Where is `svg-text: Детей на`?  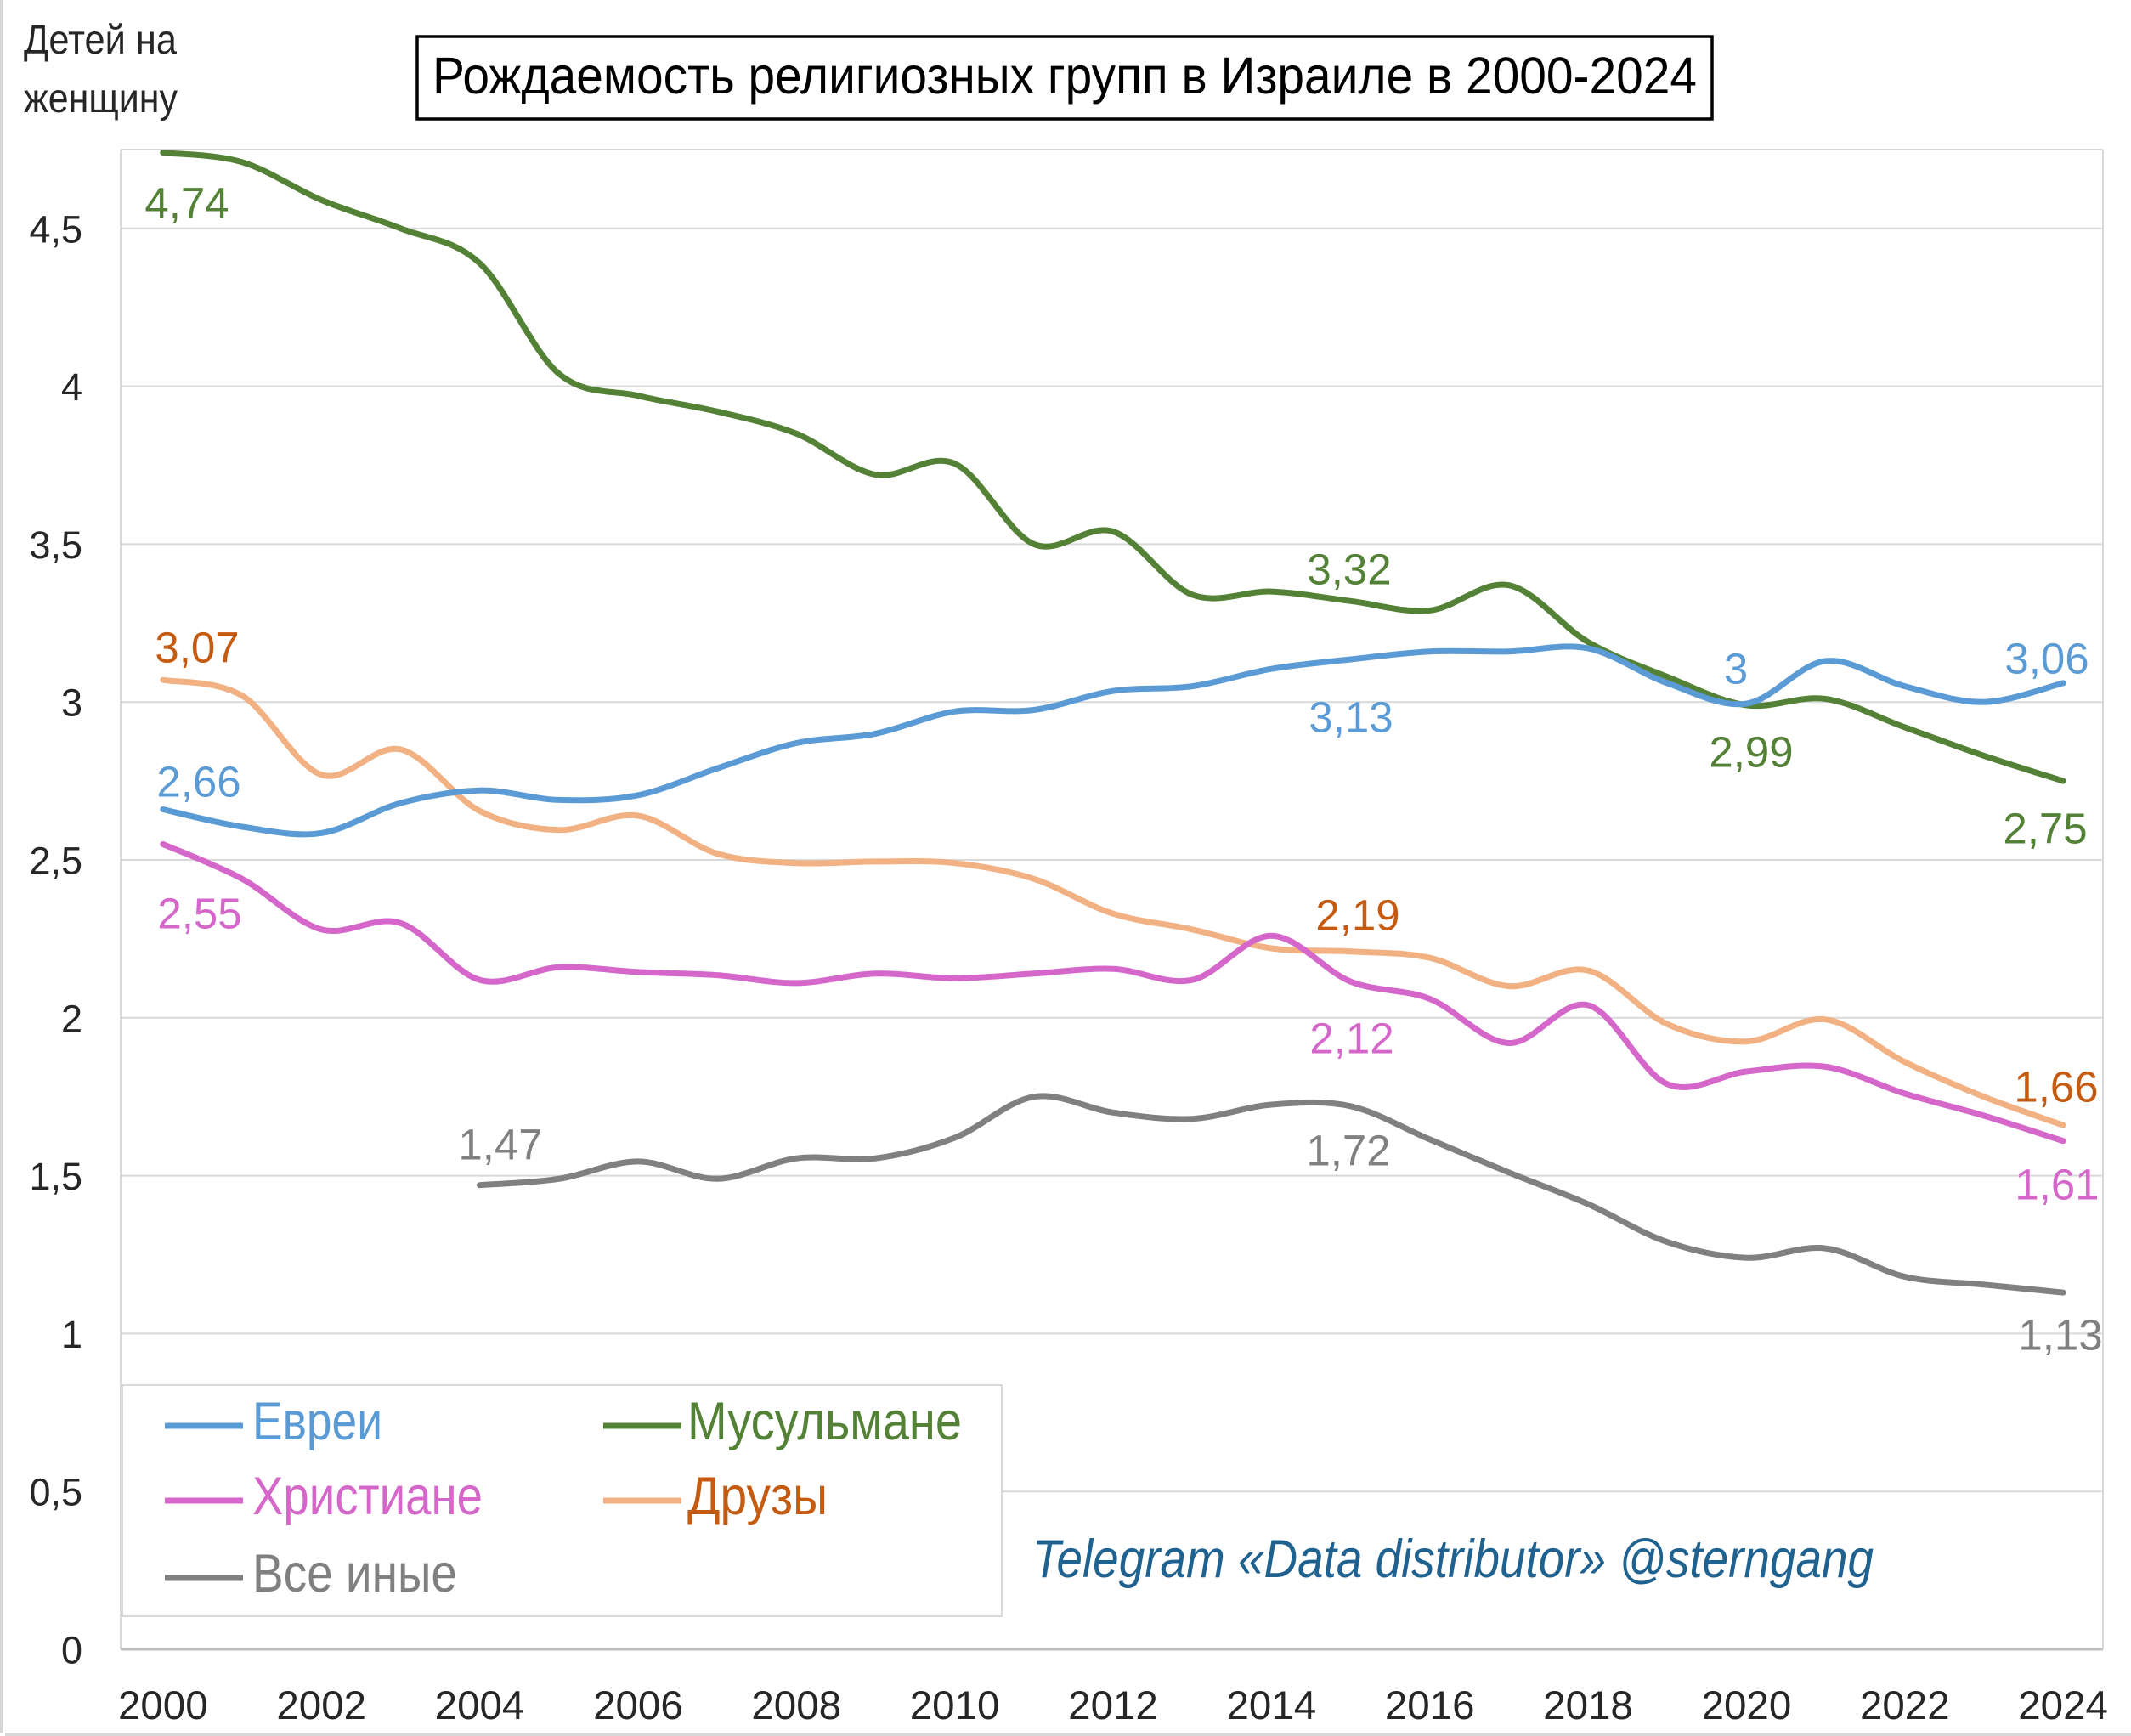 svg-text: Детей на is located at coordinates (100, 40).